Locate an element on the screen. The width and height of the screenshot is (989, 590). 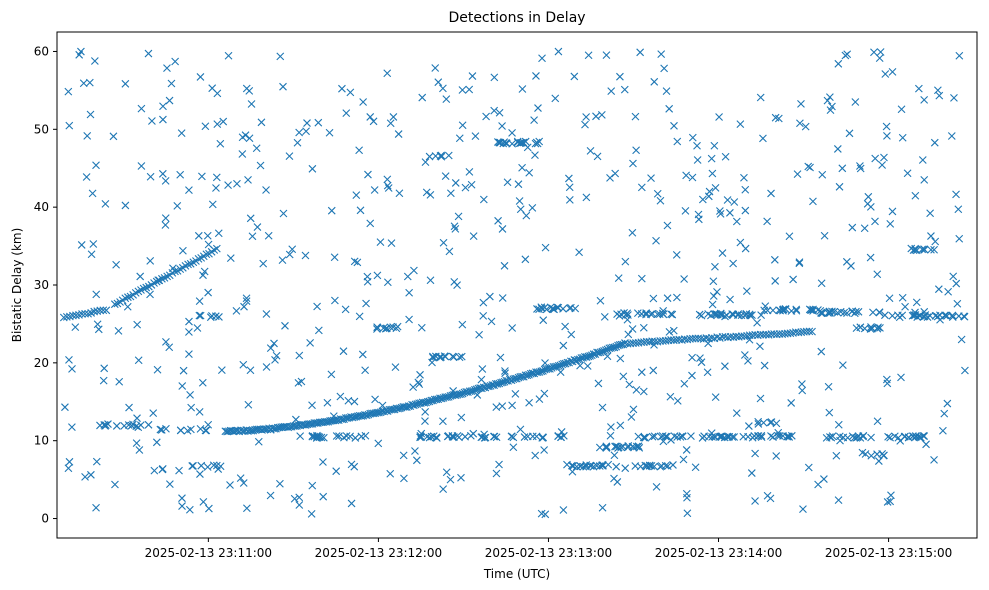
x-tick-label: 2025-02-13 23:12:00 is located at coordinates (378, 553).